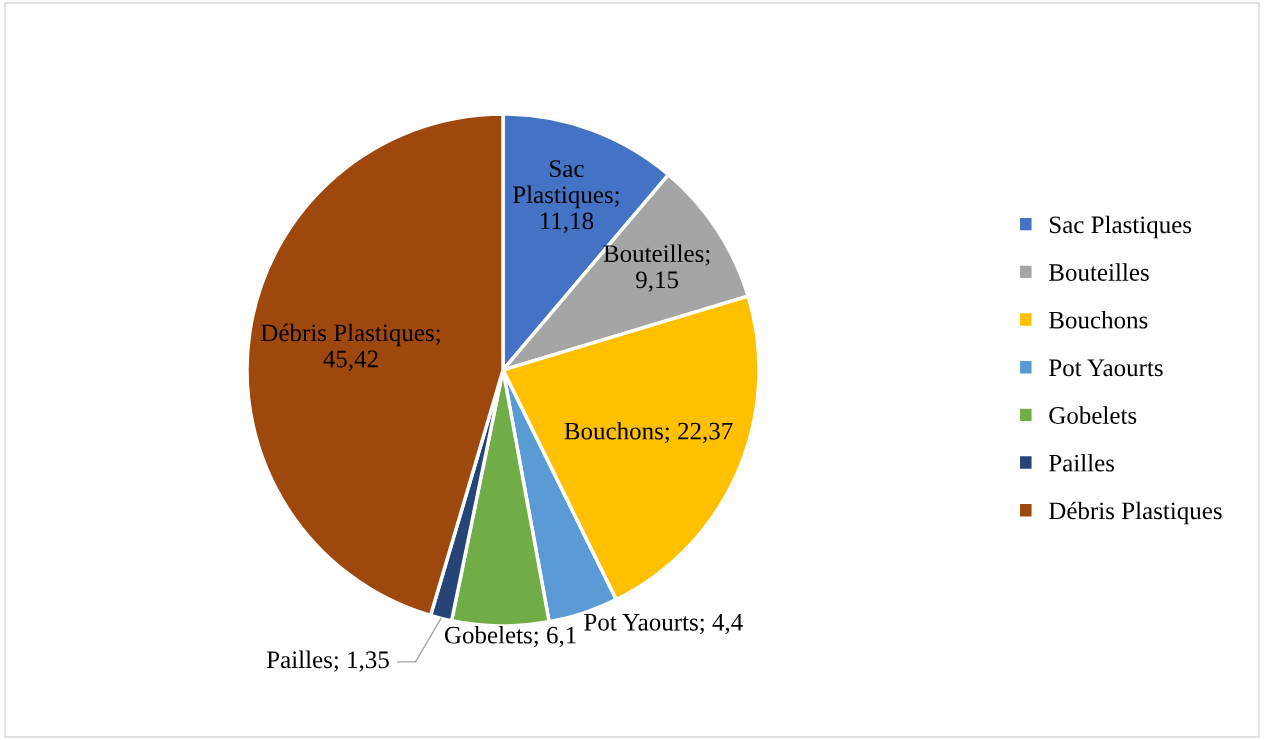 This screenshot has height=740, width=1264. Describe the element at coordinates (1120, 227) in the screenshot. I see `legend-label: Sac Plastiques` at that location.